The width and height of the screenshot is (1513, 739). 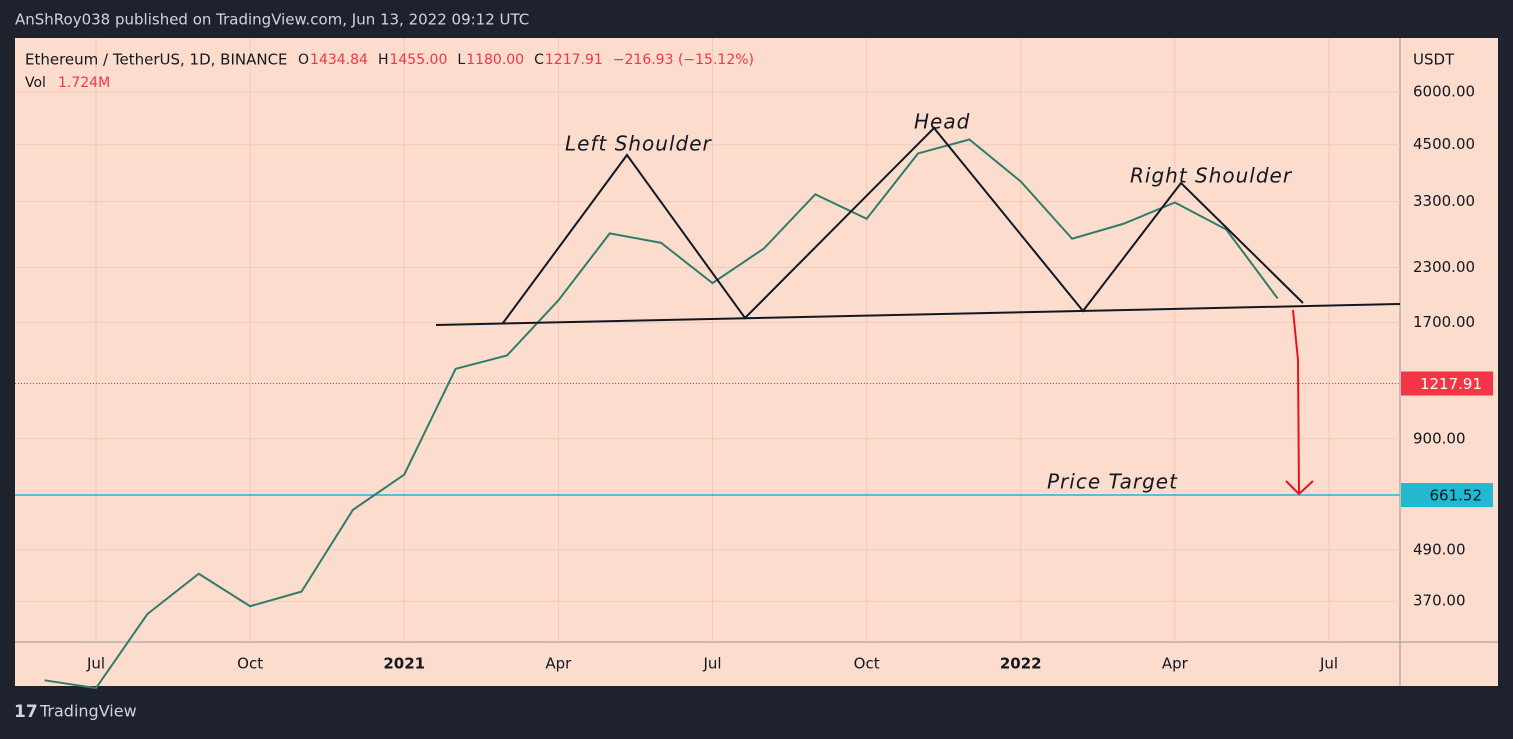 What do you see at coordinates (461, 60) in the screenshot?
I see `ohlc-key: L` at bounding box center [461, 60].